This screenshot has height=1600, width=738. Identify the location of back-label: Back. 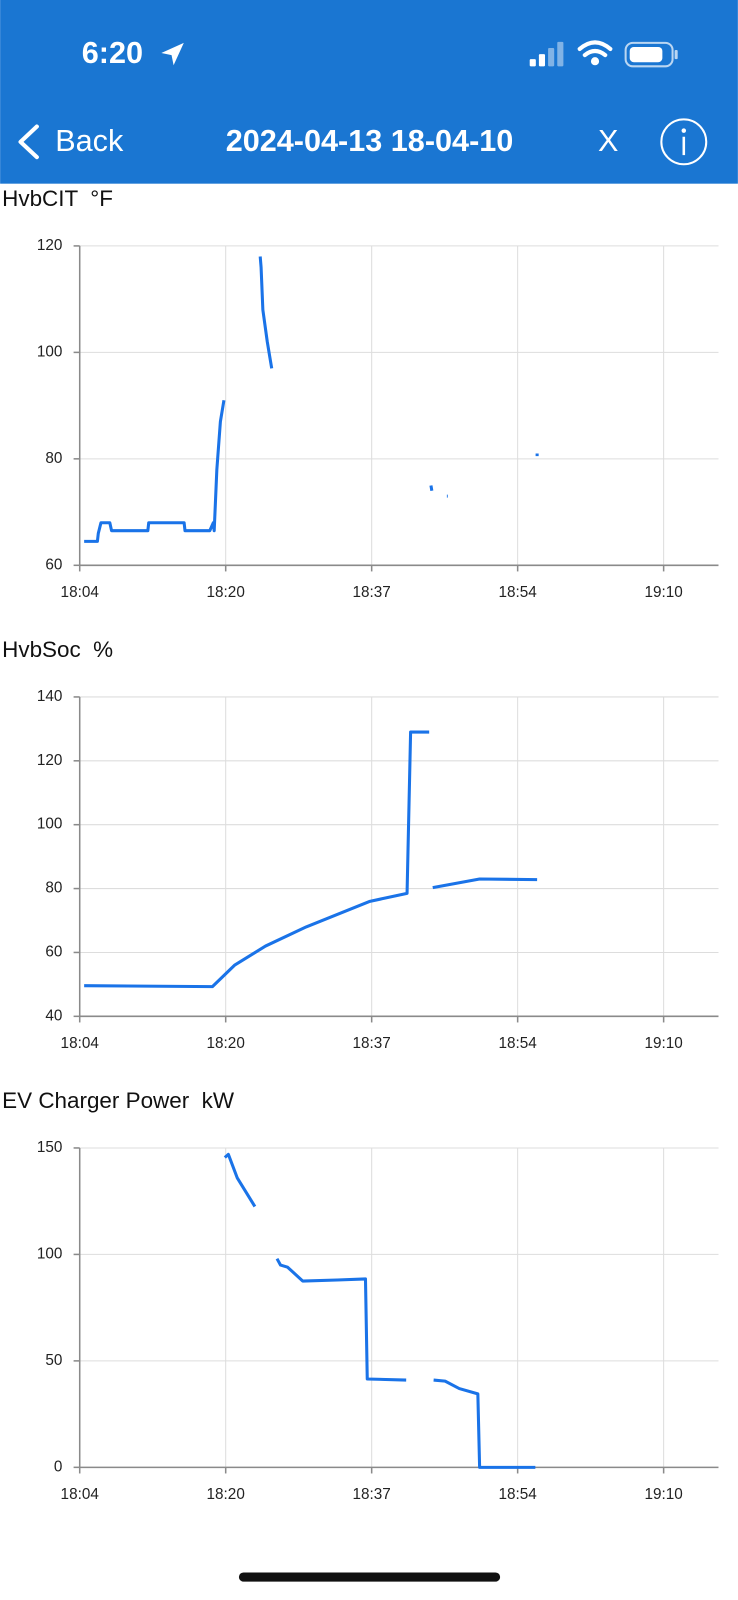
(89, 141).